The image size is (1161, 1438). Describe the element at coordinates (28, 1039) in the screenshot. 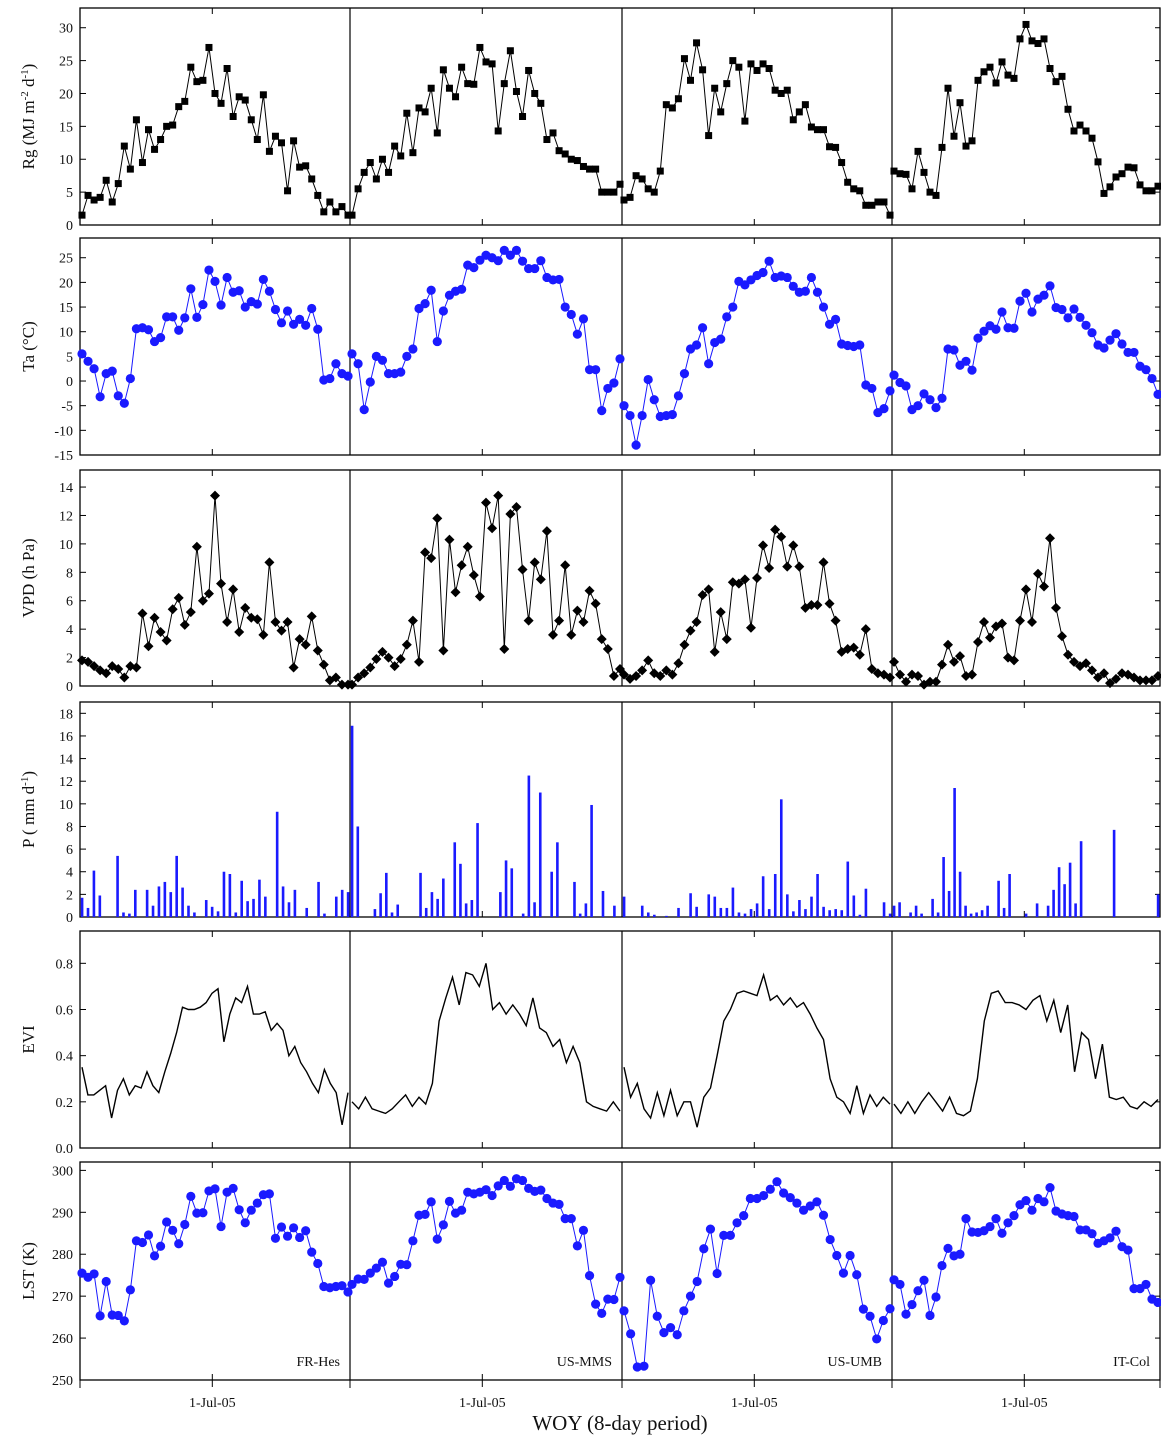

I see `y-axis-title: EVI` at that location.